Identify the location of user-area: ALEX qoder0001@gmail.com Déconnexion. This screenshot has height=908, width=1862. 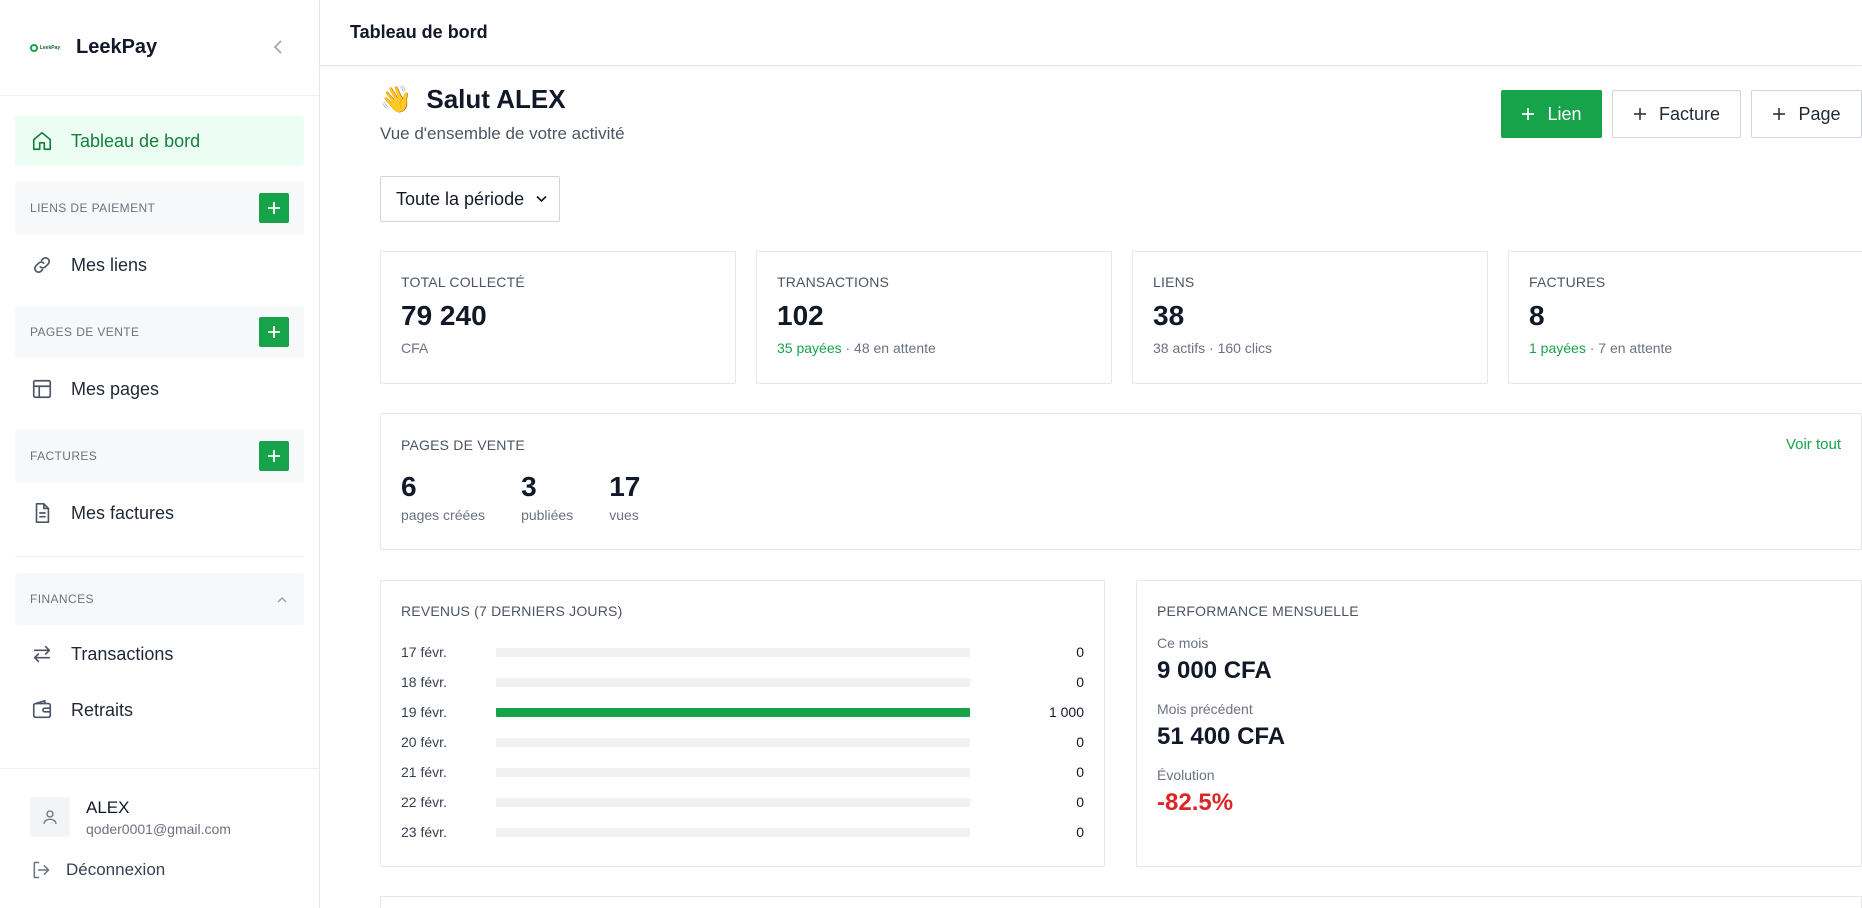
(160, 838).